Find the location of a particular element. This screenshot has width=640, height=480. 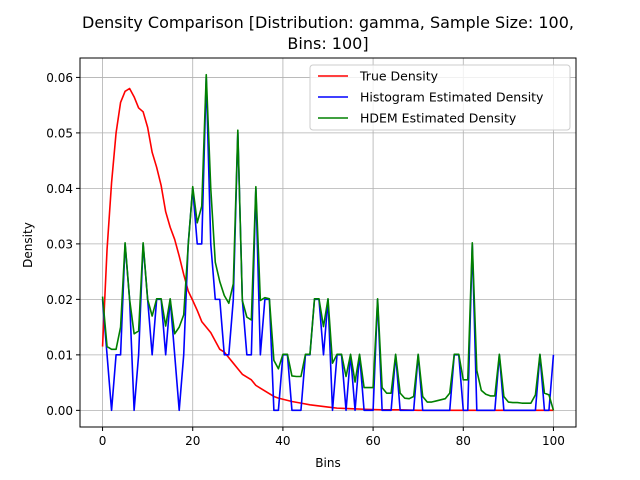

x-tick-label: 100 is located at coordinates (553, 441).